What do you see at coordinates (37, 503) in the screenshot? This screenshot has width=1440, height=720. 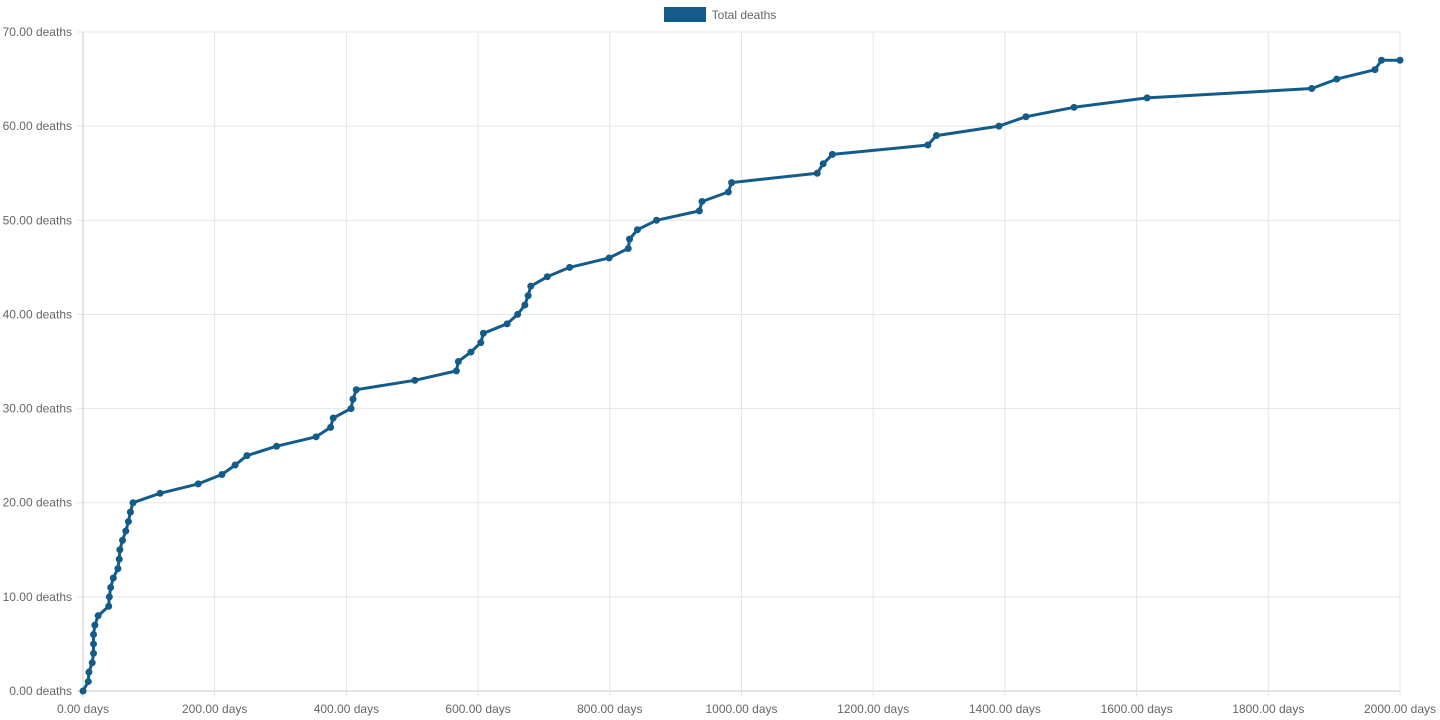 I see `y-tick-label: 20.00 deaths` at bounding box center [37, 503].